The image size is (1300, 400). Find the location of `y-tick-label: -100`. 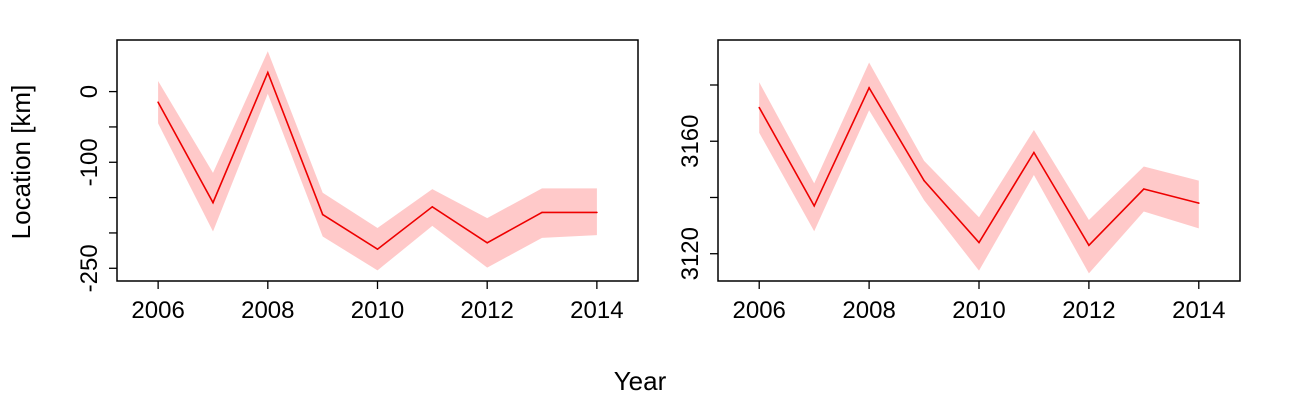

y-tick-label: -100 is located at coordinates (89, 162).